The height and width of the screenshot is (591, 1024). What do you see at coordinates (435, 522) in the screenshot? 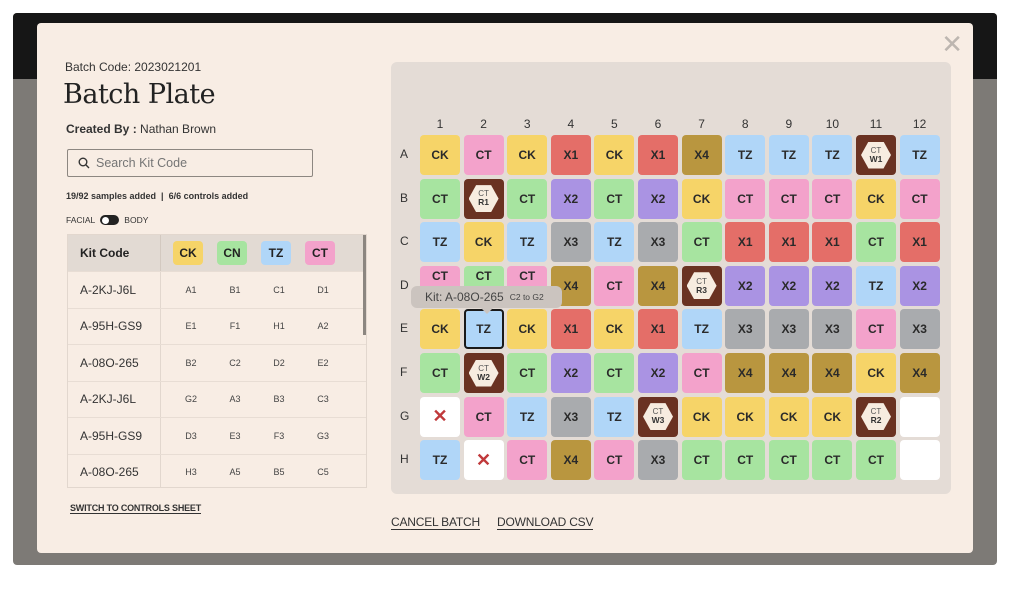
I see `cancel-batch-link: CANCEL BATCH` at bounding box center [435, 522].